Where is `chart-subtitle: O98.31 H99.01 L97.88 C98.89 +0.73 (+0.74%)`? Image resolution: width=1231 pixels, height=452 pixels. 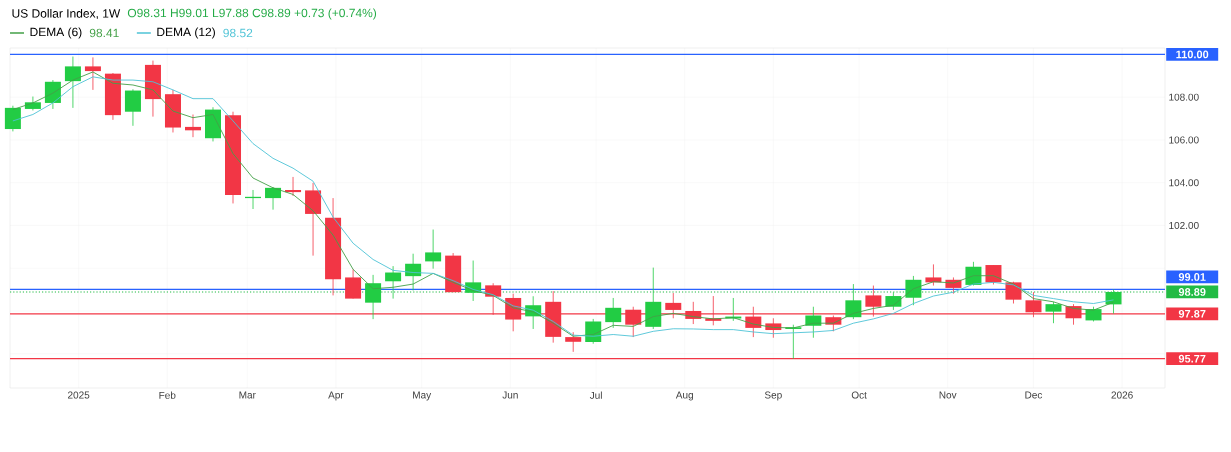
chart-subtitle: O98.31 H99.01 L97.88 C98.89 +0.73 (+0.74%) is located at coordinates (252, 14).